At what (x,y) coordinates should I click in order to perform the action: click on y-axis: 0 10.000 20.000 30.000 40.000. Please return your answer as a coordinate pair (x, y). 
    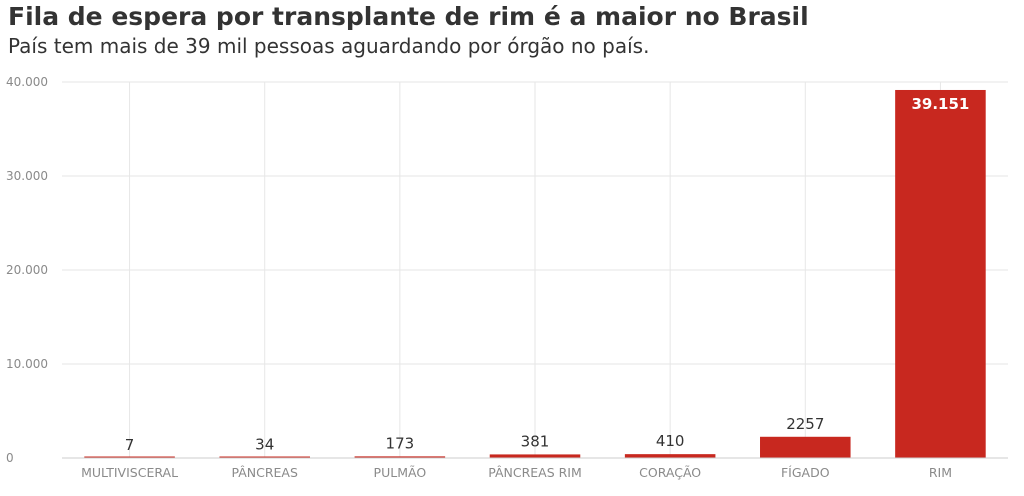
    Looking at the image, I should click on (27, 270).